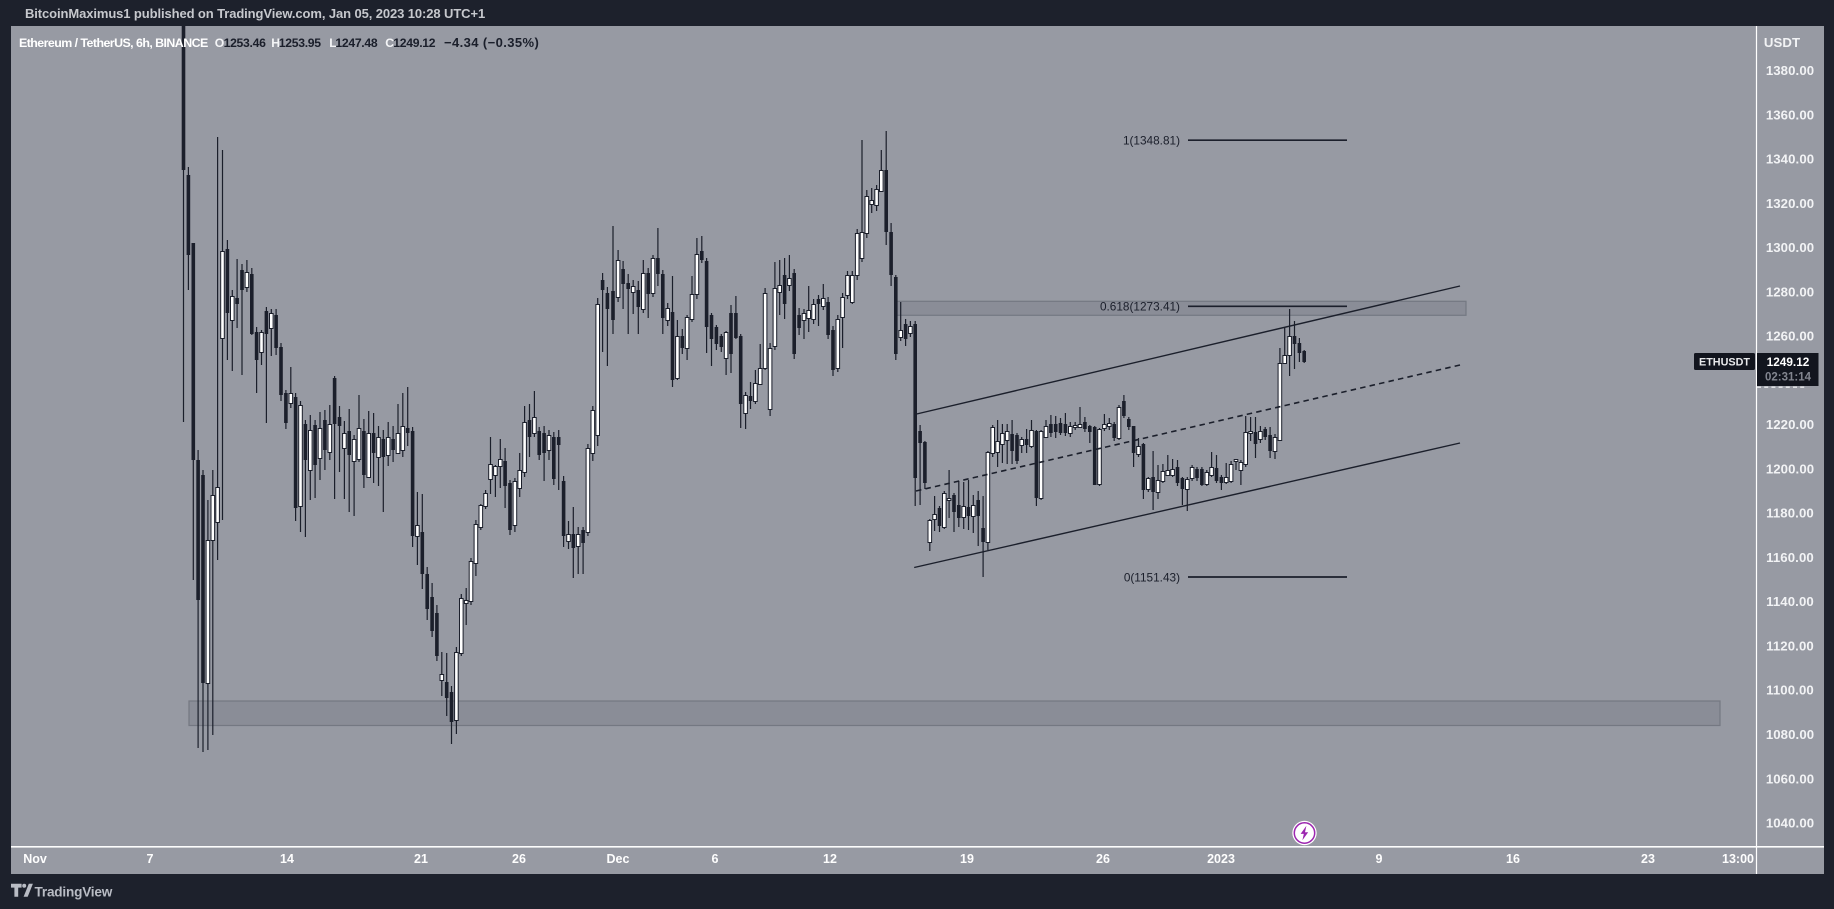 The height and width of the screenshot is (909, 1834). Describe the element at coordinates (1790, 336) in the screenshot. I see `svg-text: 1260.00` at that location.